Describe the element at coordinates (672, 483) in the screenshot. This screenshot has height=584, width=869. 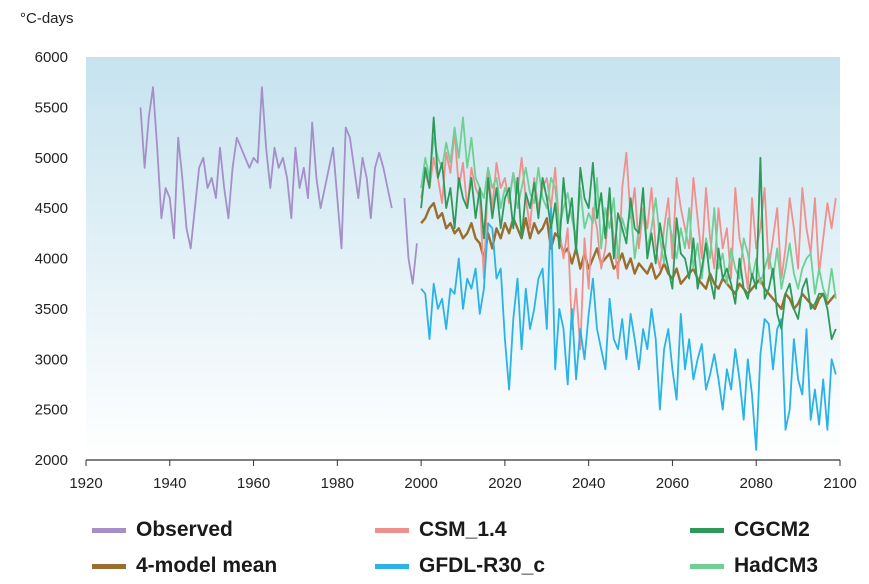
I see `x-tick-label: 2060` at that location.